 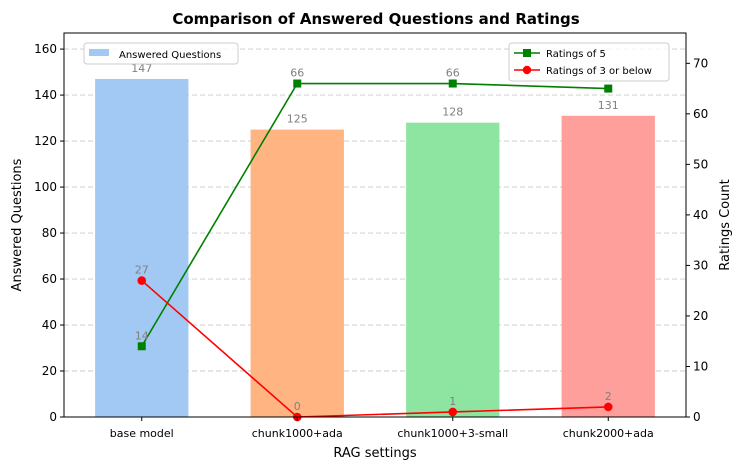 I want to click on bar-value-label: 128, so click(x=452, y=112).